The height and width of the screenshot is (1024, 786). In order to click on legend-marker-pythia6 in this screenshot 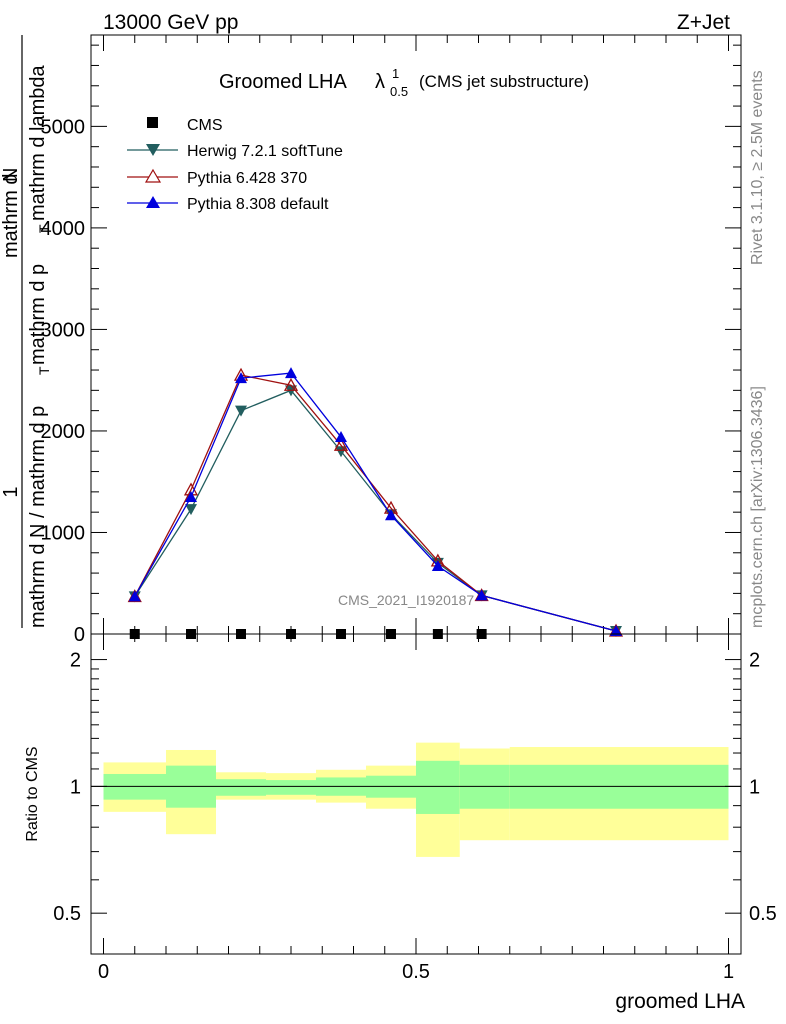, I will do `click(153, 175)`.